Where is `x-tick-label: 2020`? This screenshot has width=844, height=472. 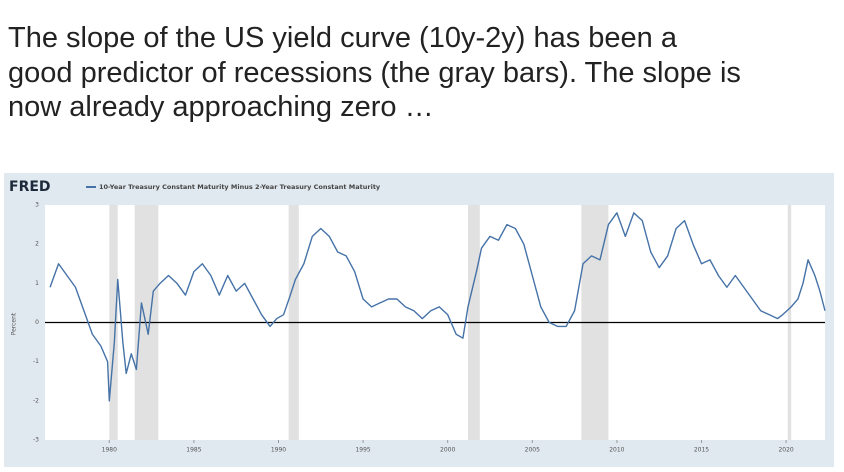 x-tick-label: 2020 is located at coordinates (785, 450).